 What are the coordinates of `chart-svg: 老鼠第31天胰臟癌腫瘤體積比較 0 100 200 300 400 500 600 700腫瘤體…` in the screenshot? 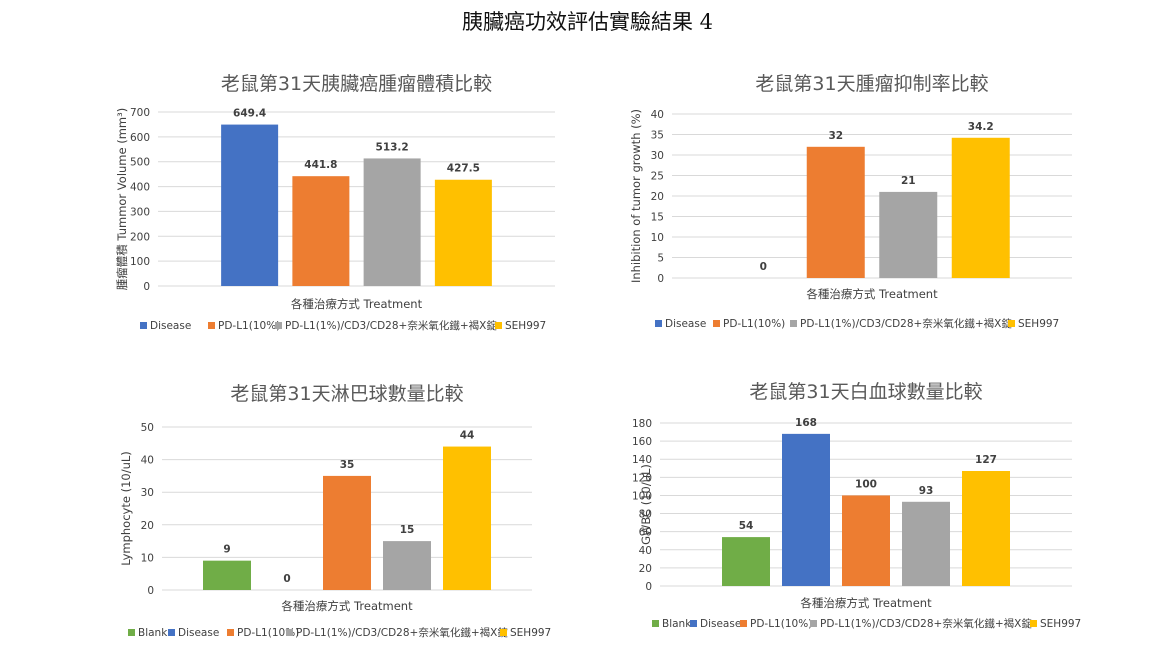 It's located at (335, 202).